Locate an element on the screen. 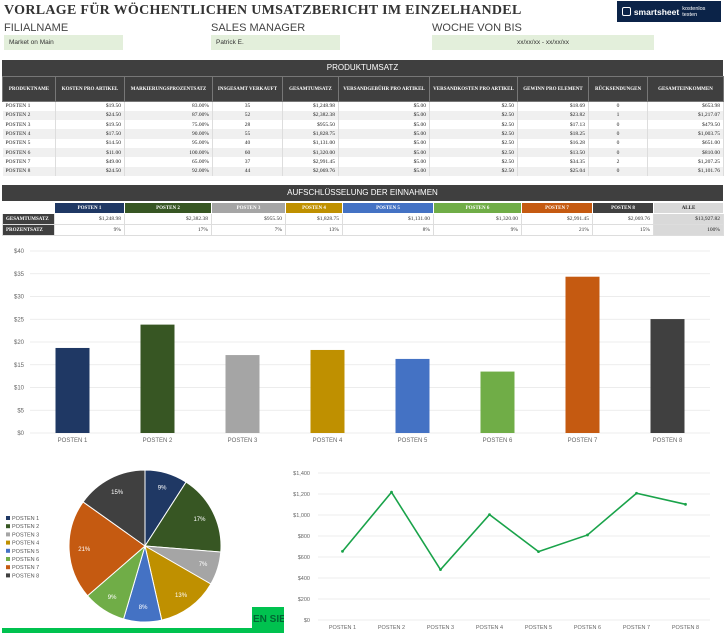 This screenshot has height=635, width=725. table-cell: $23.82 is located at coordinates (553, 115).